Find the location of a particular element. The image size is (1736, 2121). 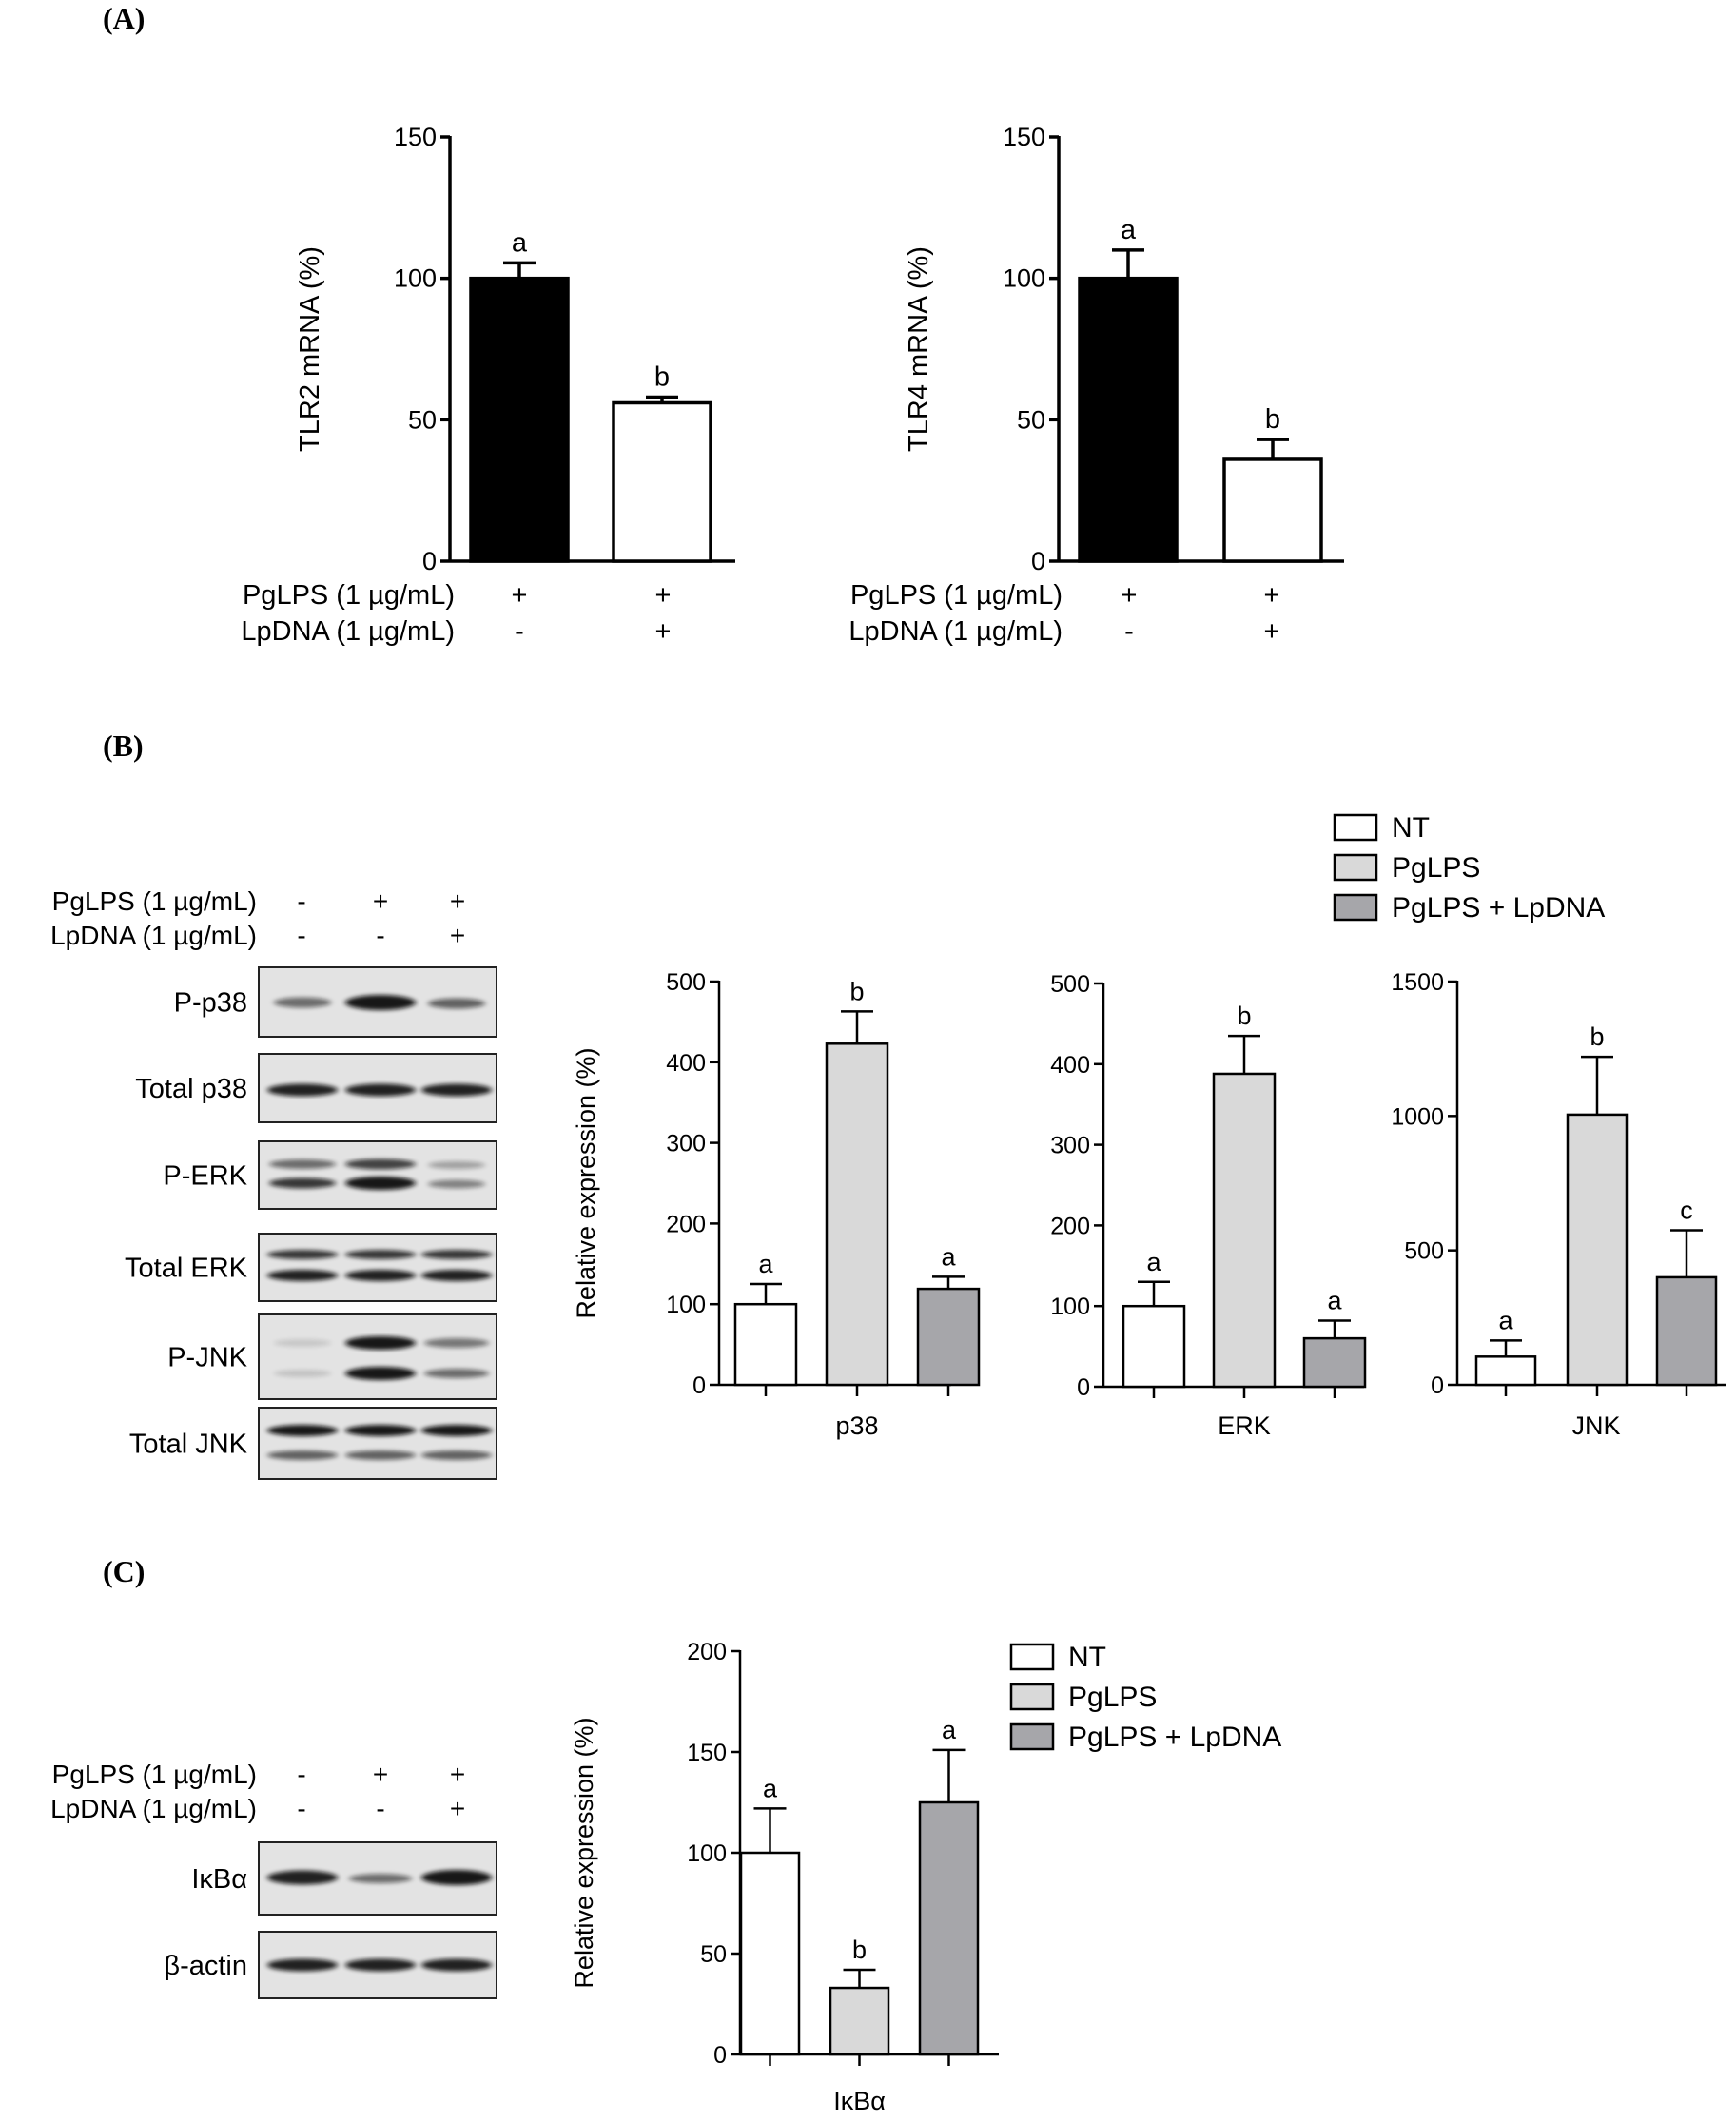

x-axis-label: p38 is located at coordinates (857, 1425).